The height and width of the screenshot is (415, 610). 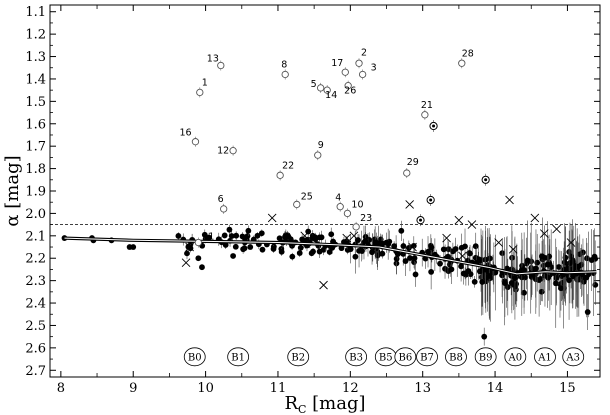 I want to click on spectral-type-label: B9, so click(x=486, y=357).